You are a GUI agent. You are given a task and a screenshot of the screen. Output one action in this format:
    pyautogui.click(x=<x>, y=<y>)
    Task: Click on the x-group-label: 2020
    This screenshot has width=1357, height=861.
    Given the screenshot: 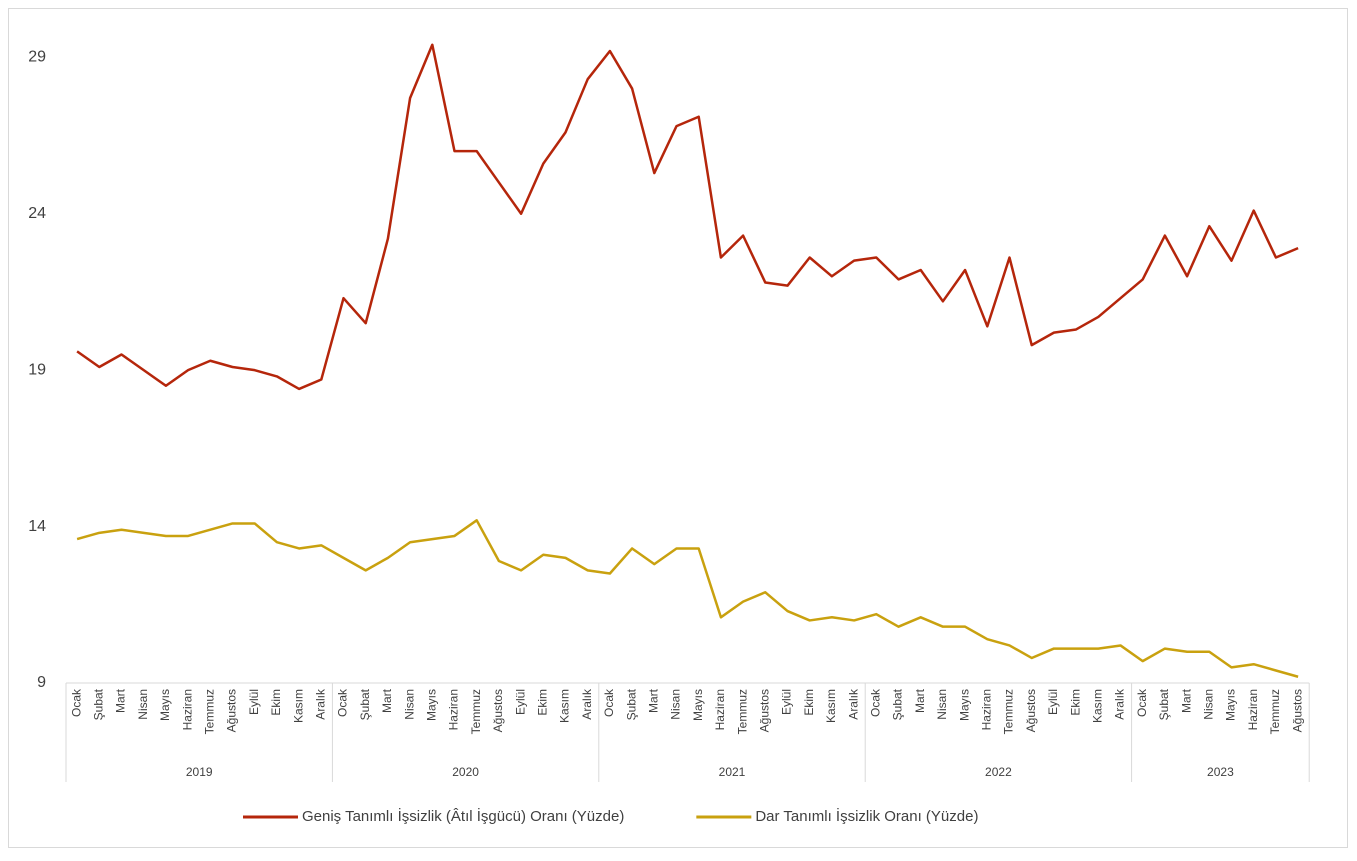 What is the action you would take?
    pyautogui.click(x=465, y=772)
    